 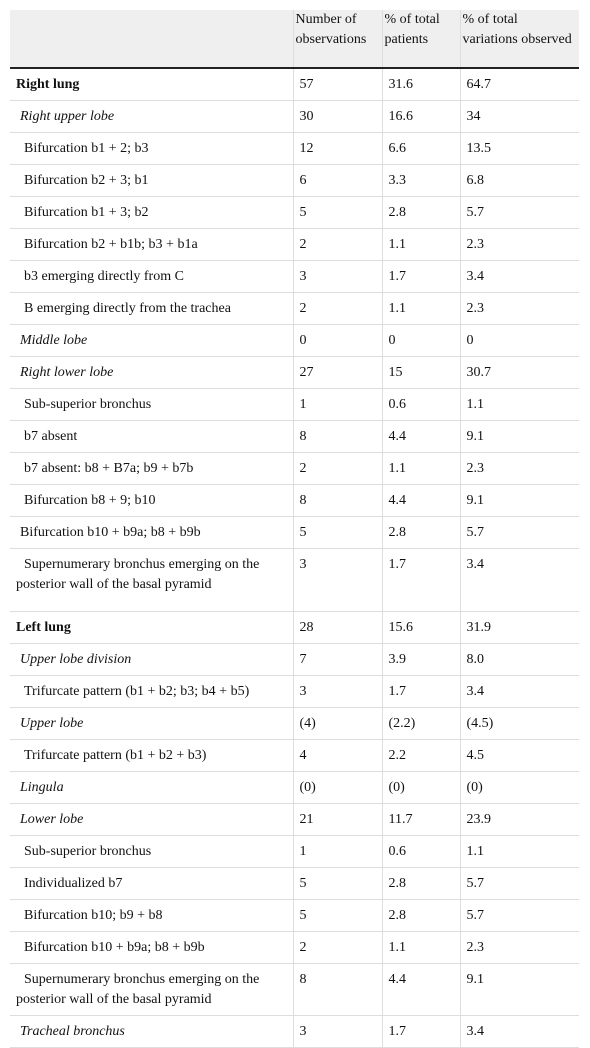 I want to click on row-label: b7 absent, so click(x=151, y=436).